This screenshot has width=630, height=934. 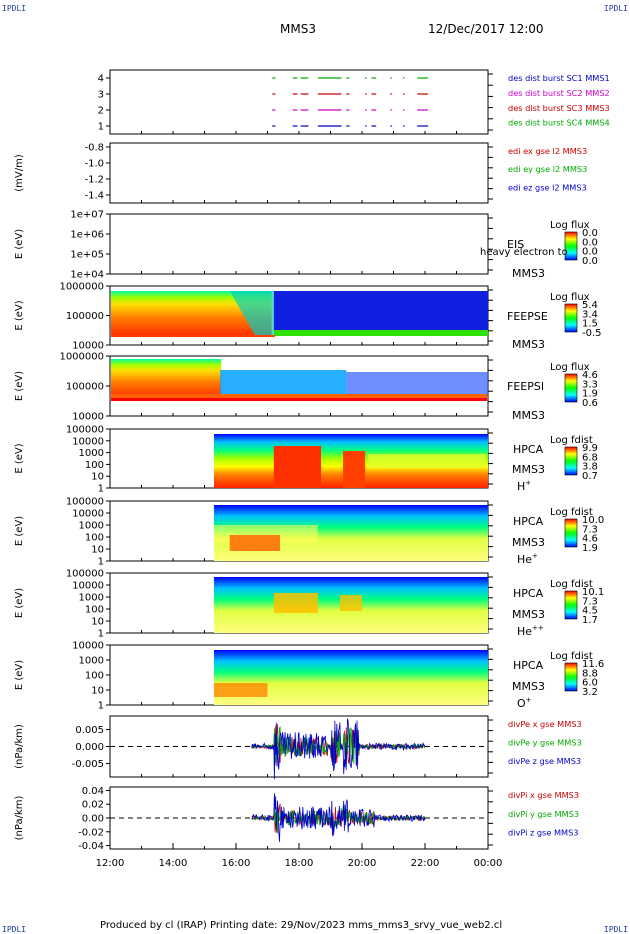 What do you see at coordinates (528, 415) in the screenshot?
I see `spacecraft-label-feepsi: MMS3` at bounding box center [528, 415].